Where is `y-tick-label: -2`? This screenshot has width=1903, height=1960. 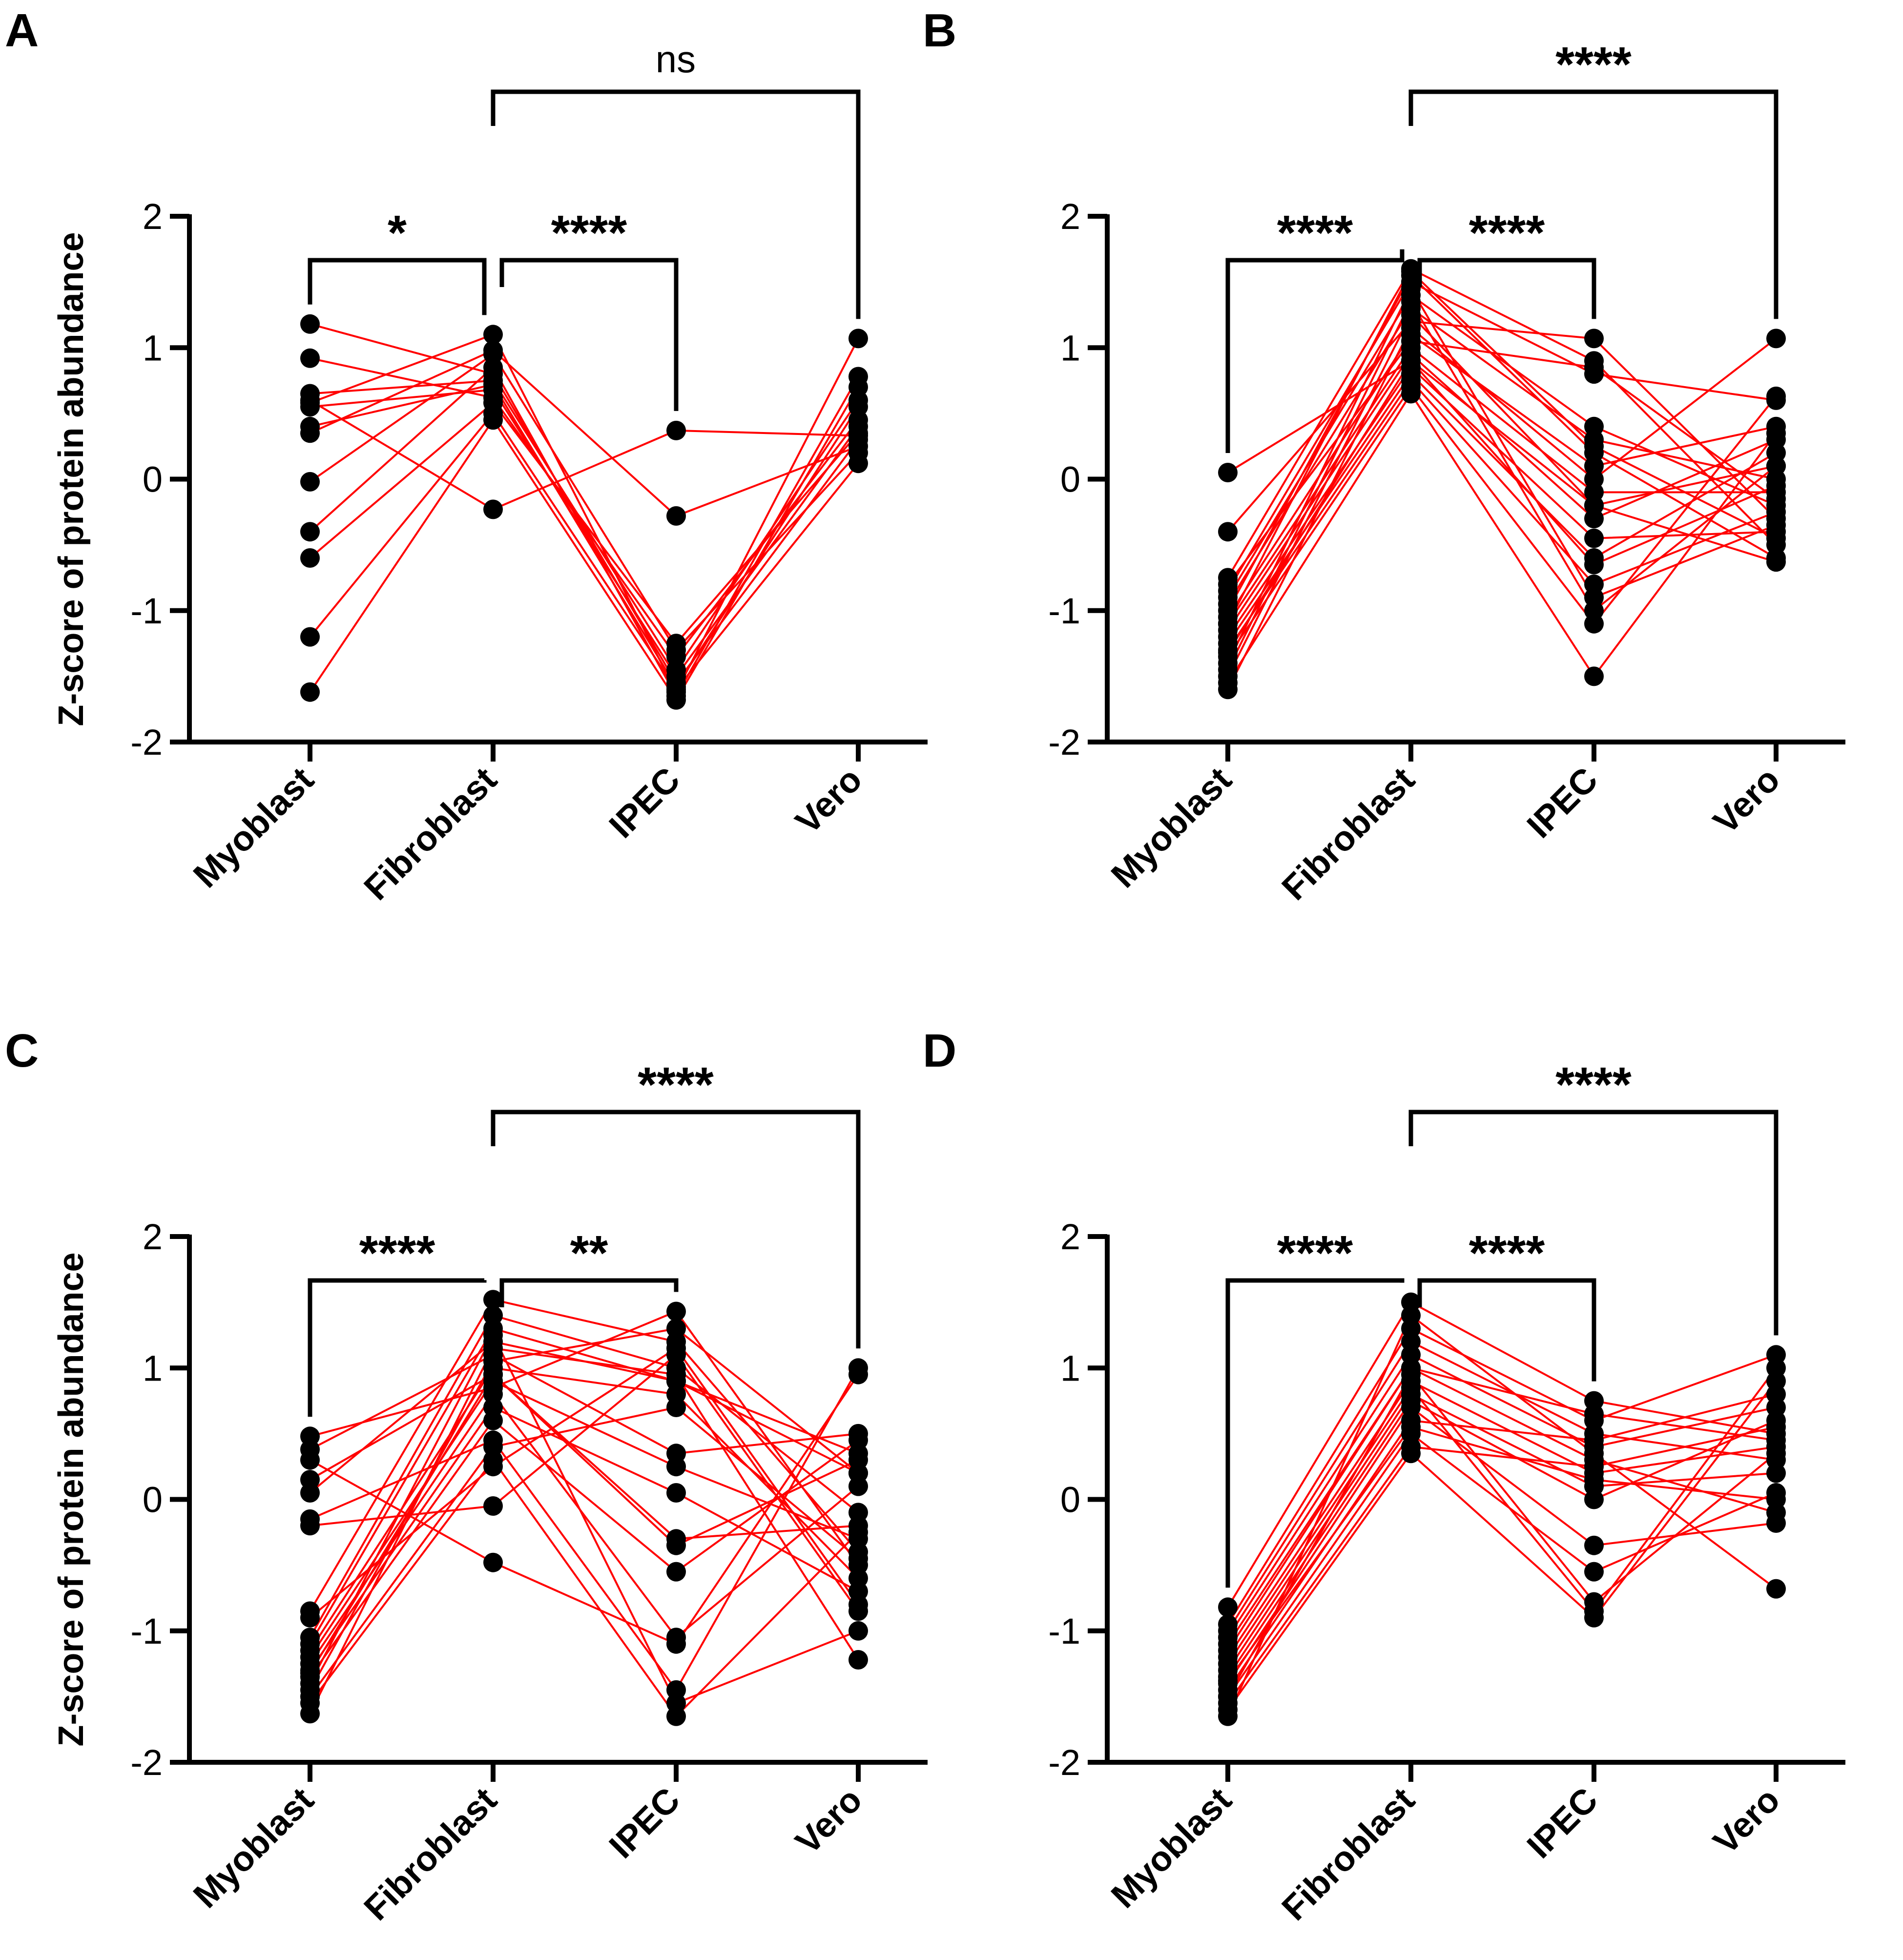
y-tick-label: -2 is located at coordinates (146, 1763).